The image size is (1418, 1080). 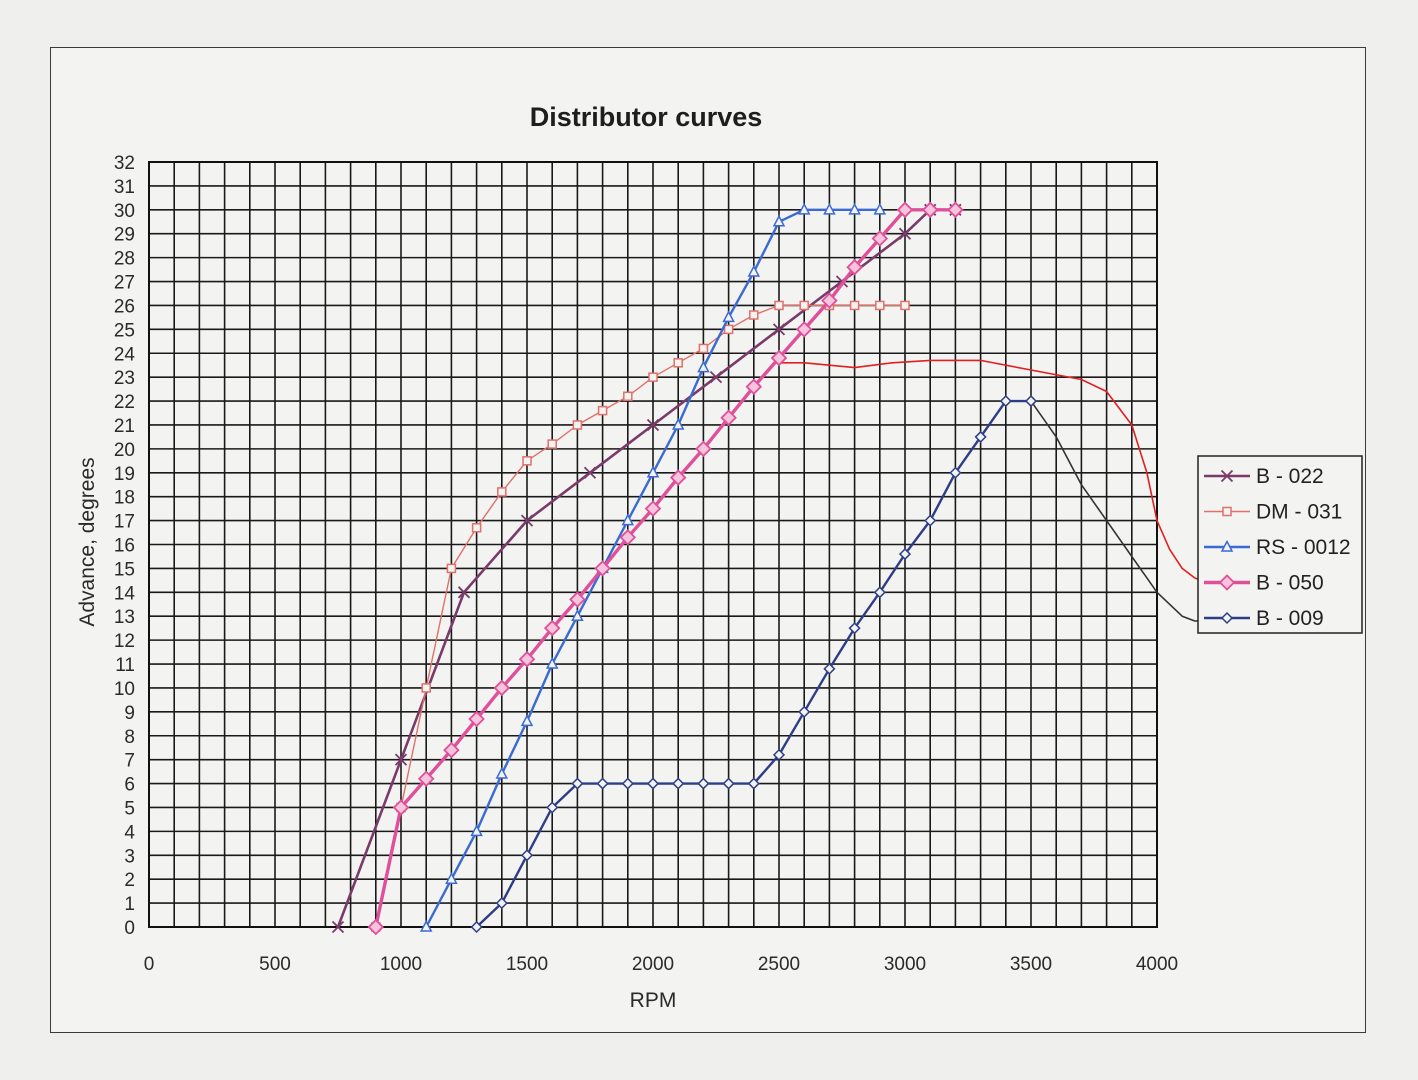 What do you see at coordinates (653, 1000) in the screenshot?
I see `x-axis-label: RPM` at bounding box center [653, 1000].